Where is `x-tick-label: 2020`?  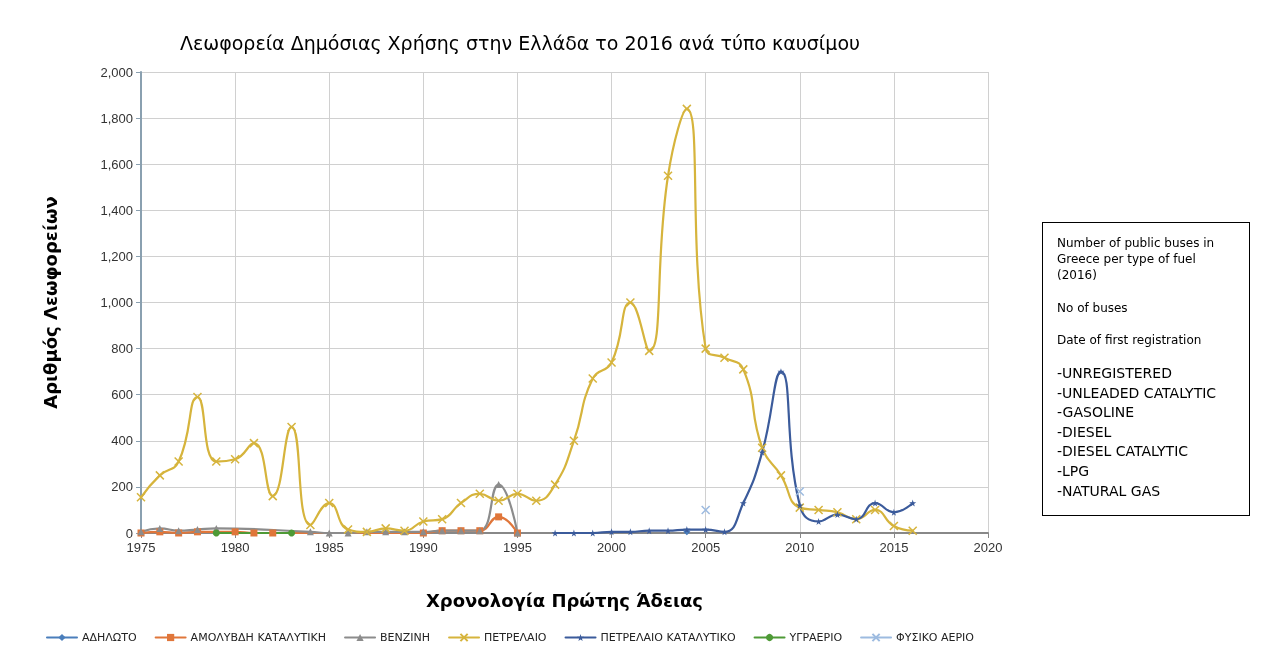 x-tick-label: 2020 is located at coordinates (988, 547).